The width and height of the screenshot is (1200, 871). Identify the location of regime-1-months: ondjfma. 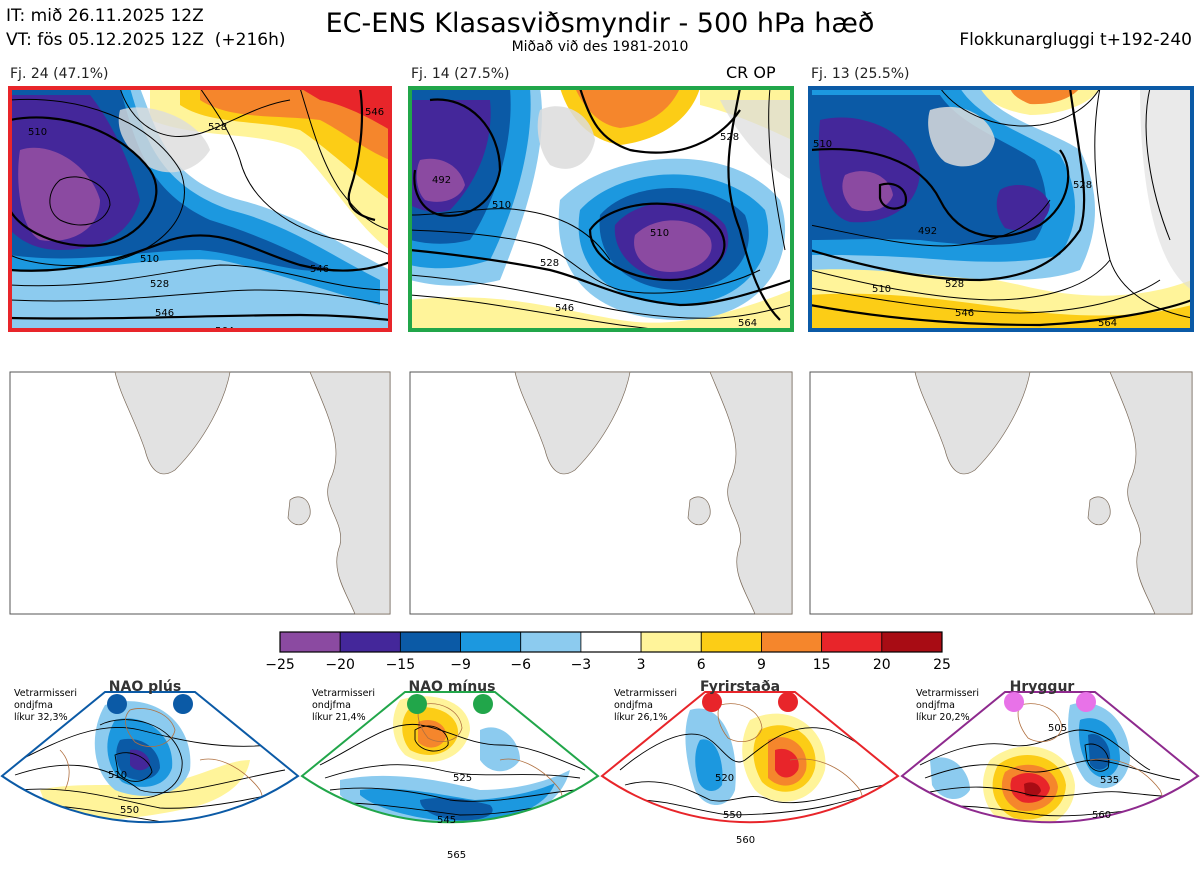
(33, 705).